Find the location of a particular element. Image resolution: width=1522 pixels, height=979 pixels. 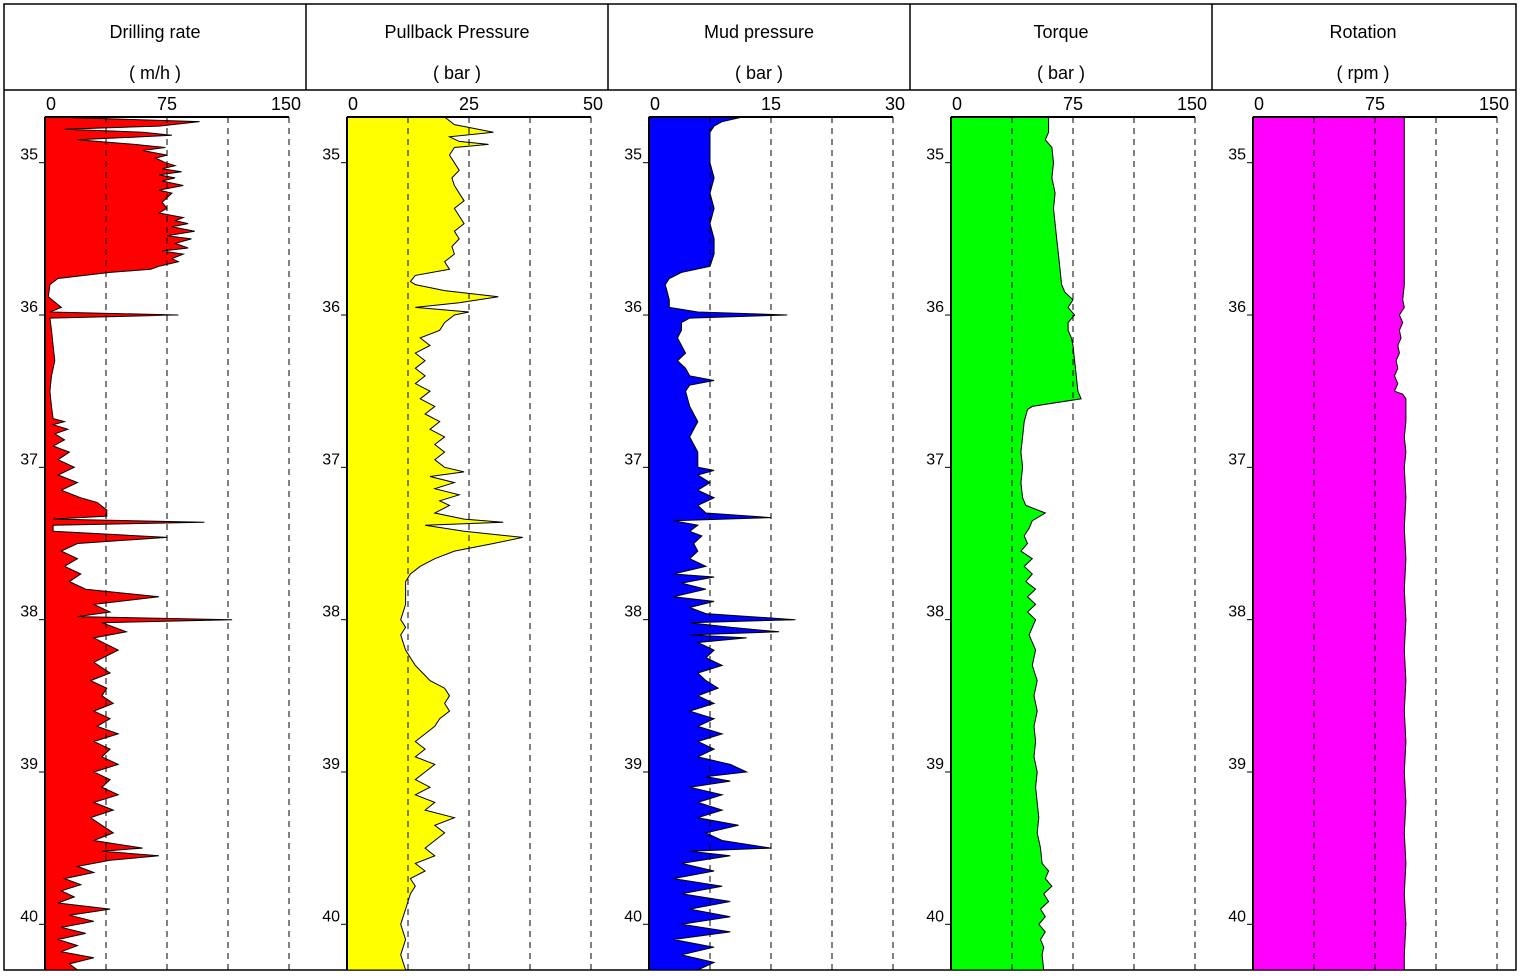

track-title: Torque is located at coordinates (1060, 32).